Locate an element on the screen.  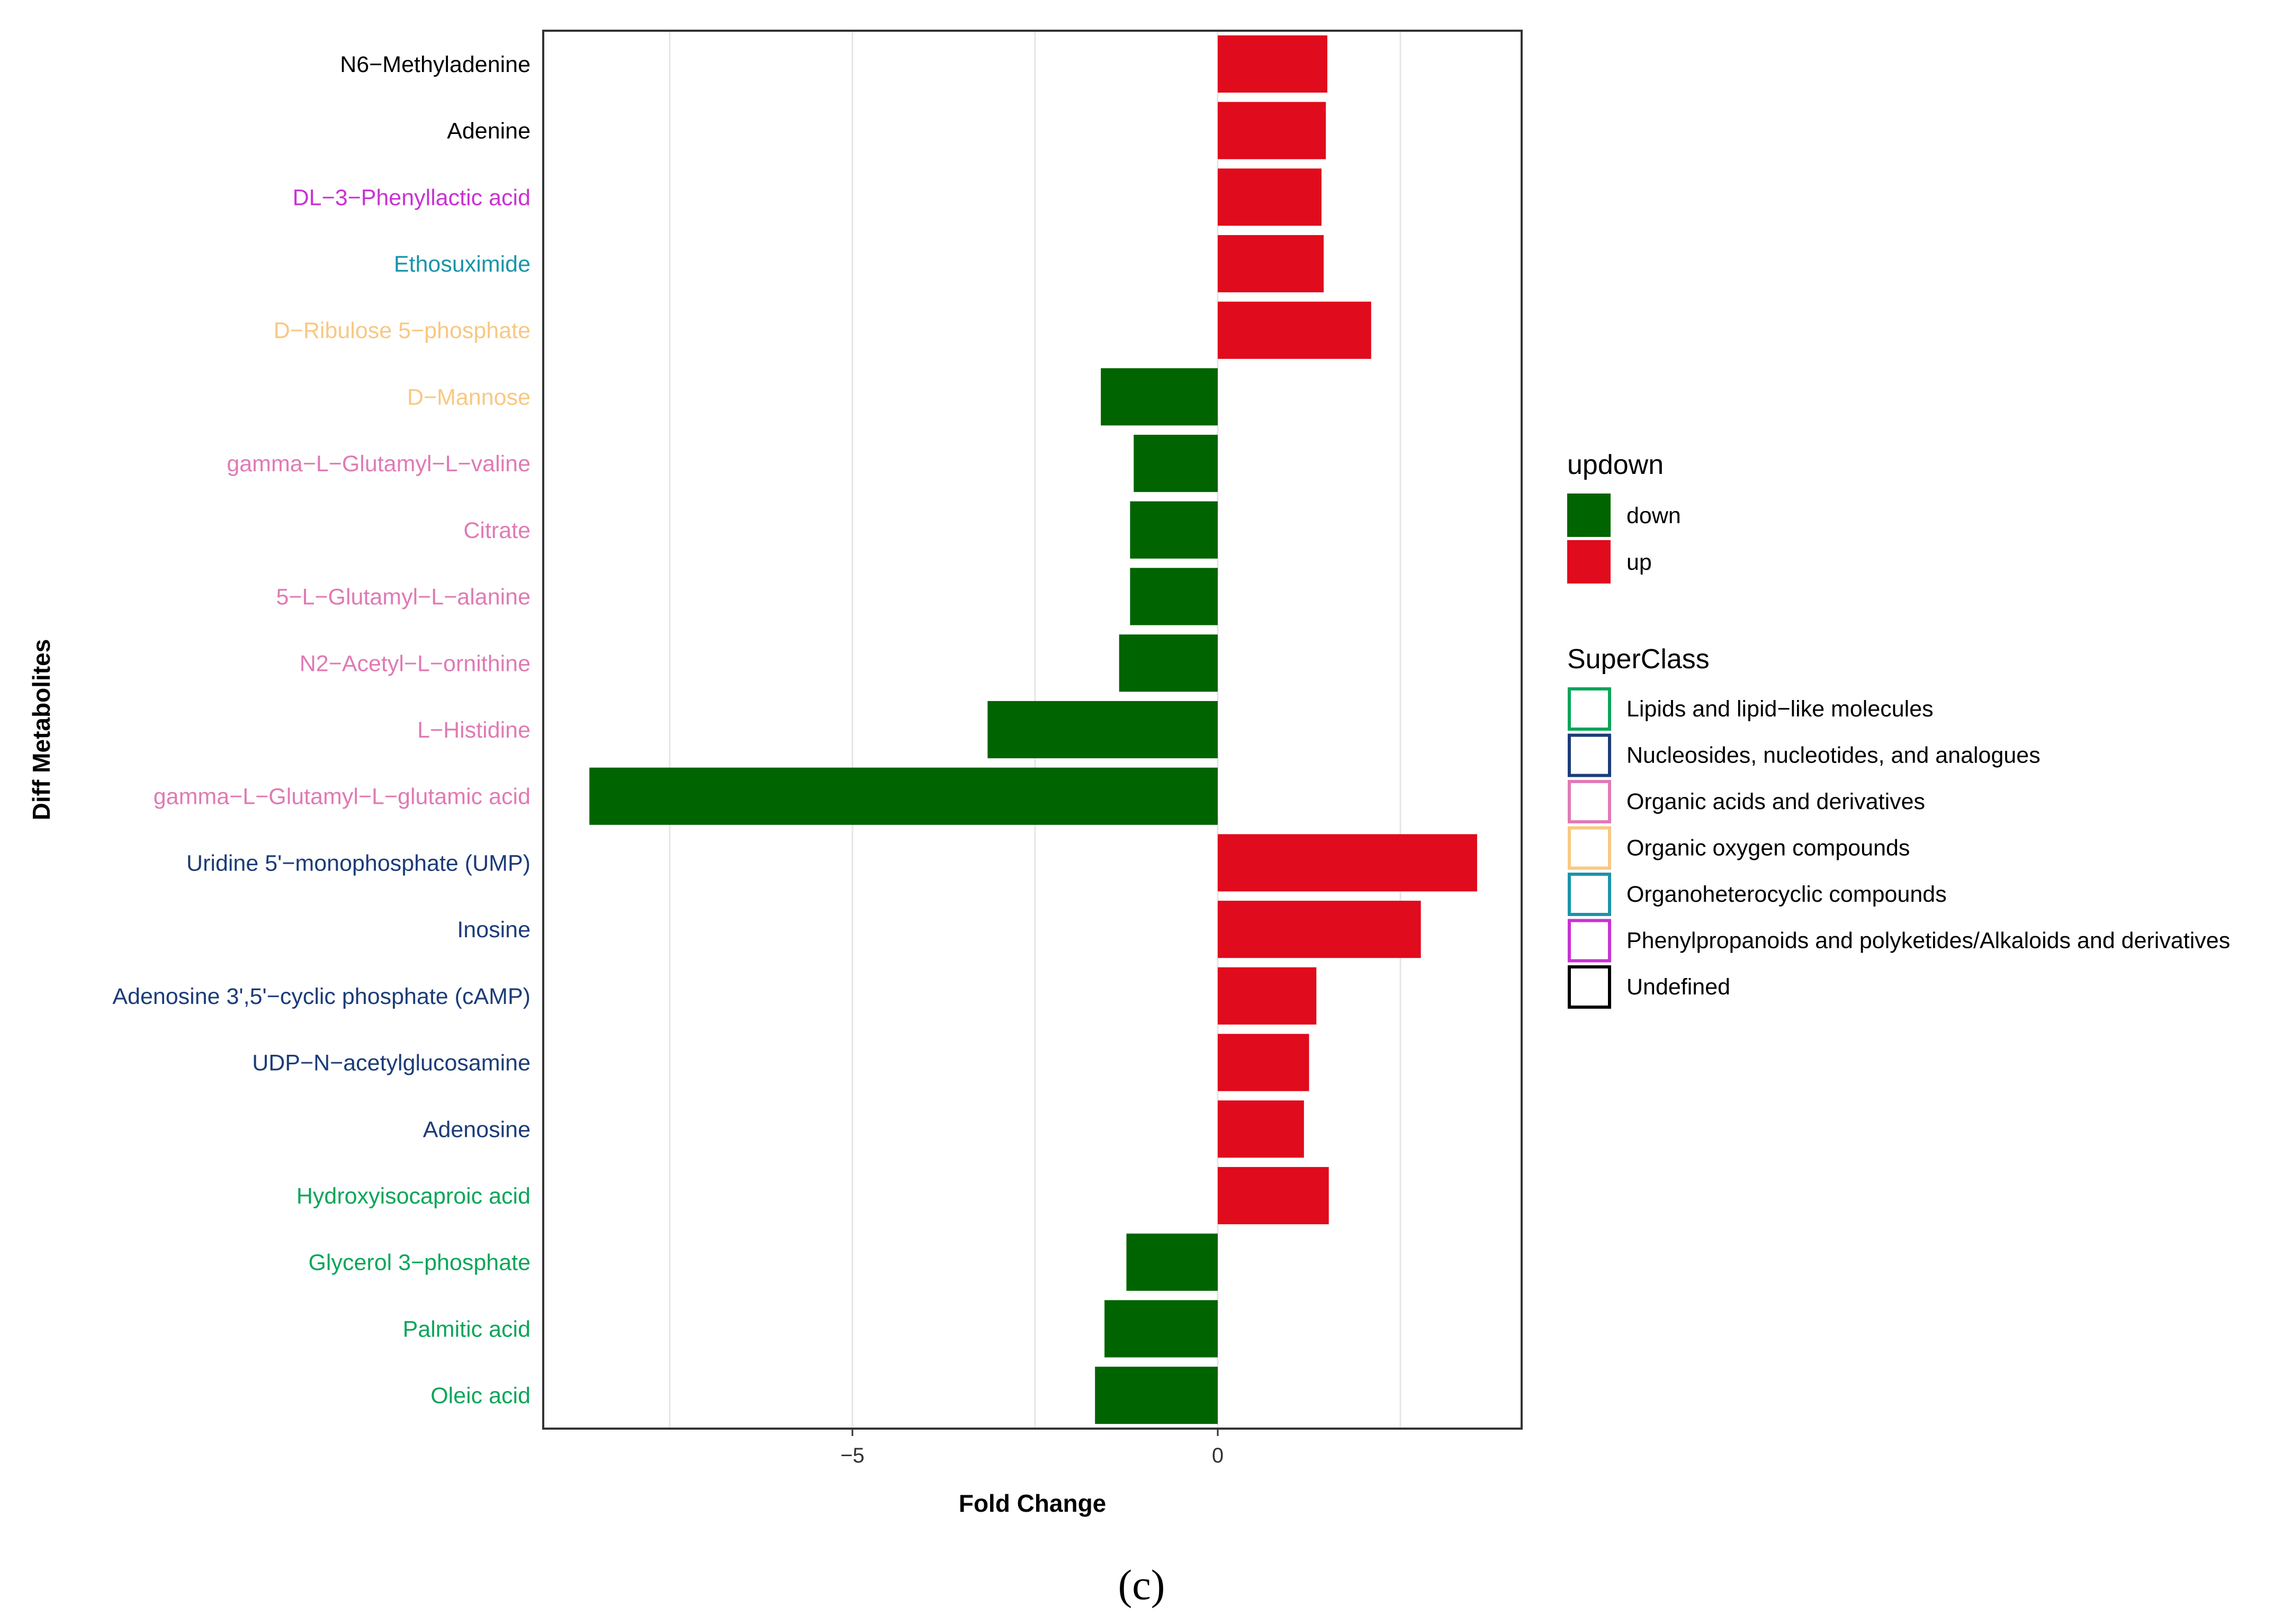
figure-caption: (c) is located at coordinates (1142, 1586).